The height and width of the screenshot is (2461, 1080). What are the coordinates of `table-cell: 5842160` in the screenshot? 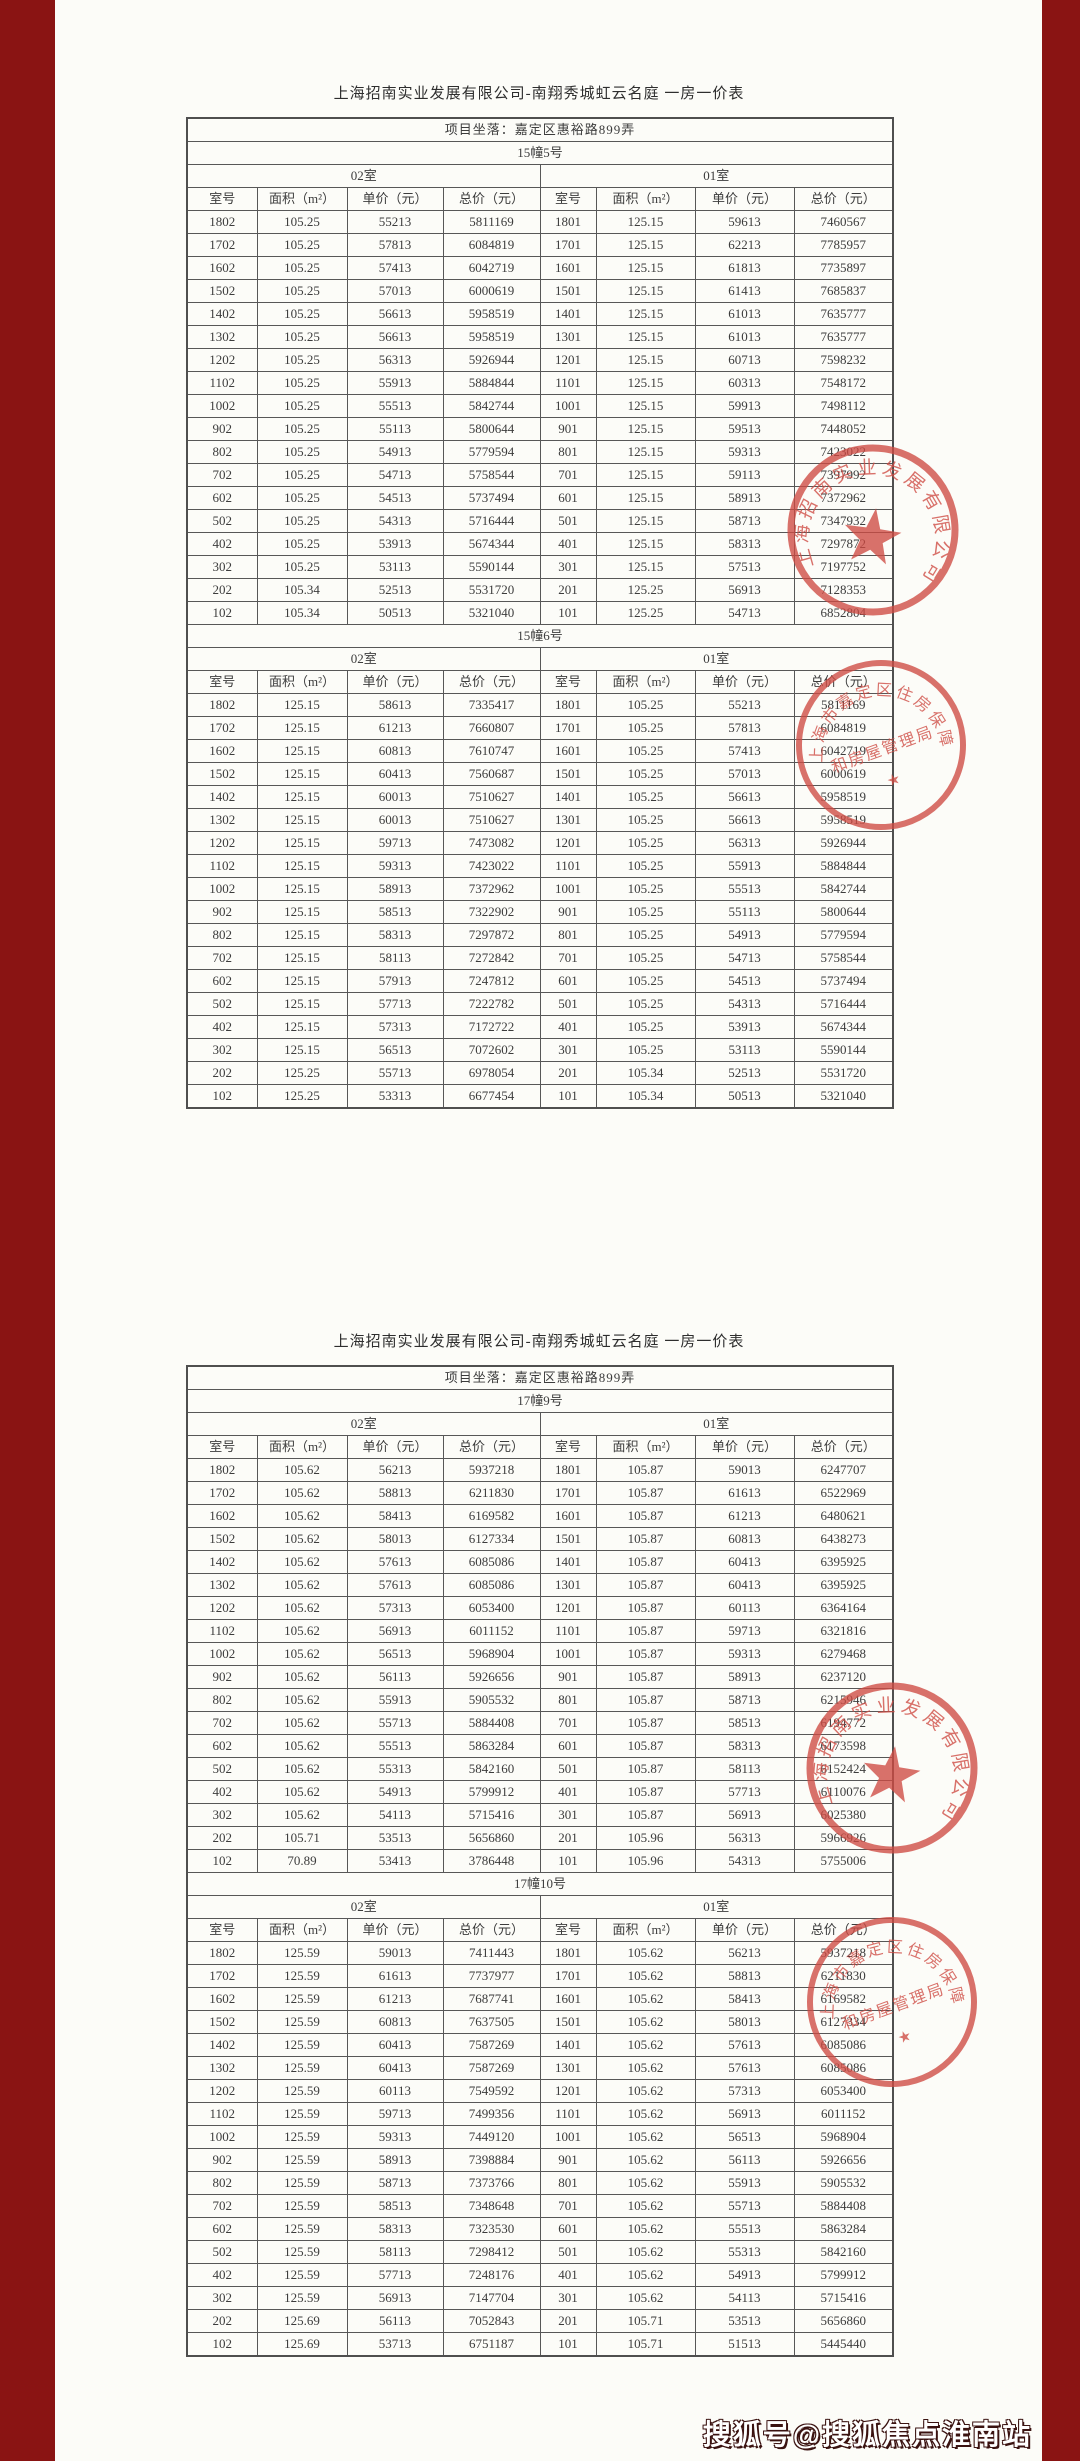 It's located at (843, 2252).